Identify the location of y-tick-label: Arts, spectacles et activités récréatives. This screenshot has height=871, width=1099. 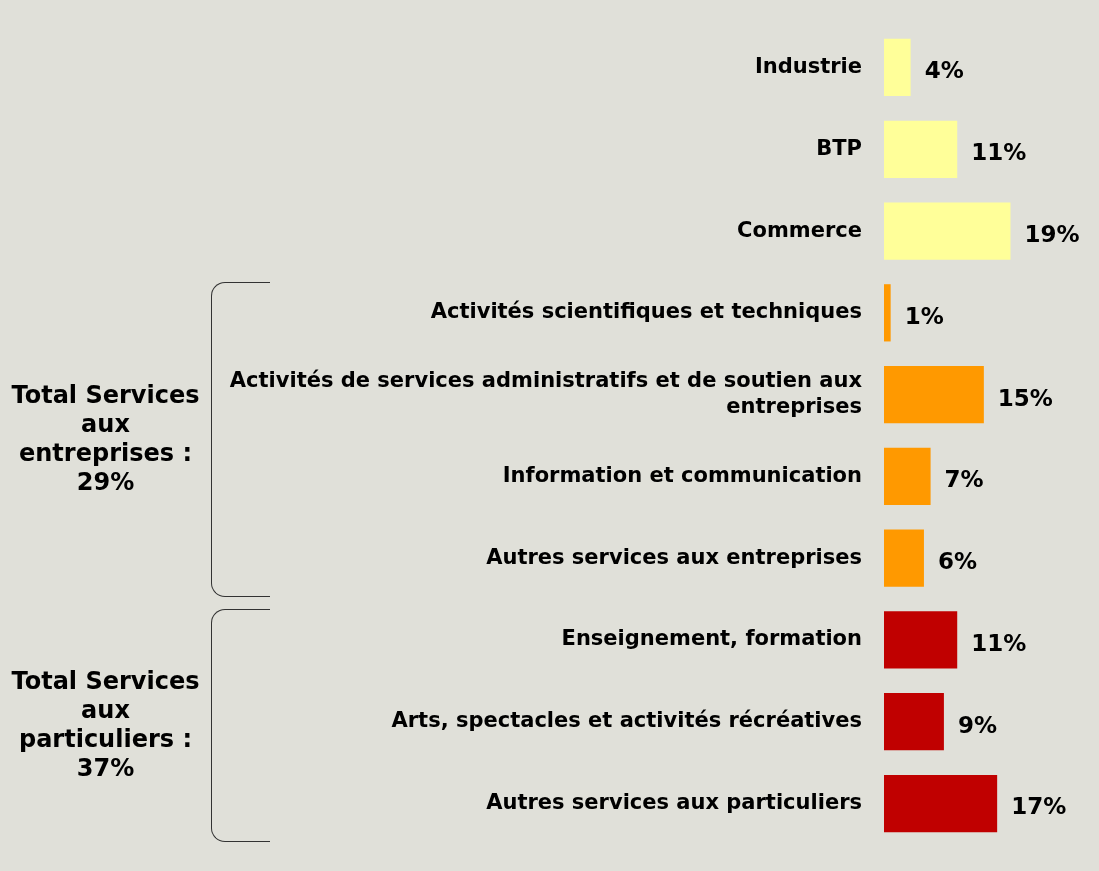
(626, 720).